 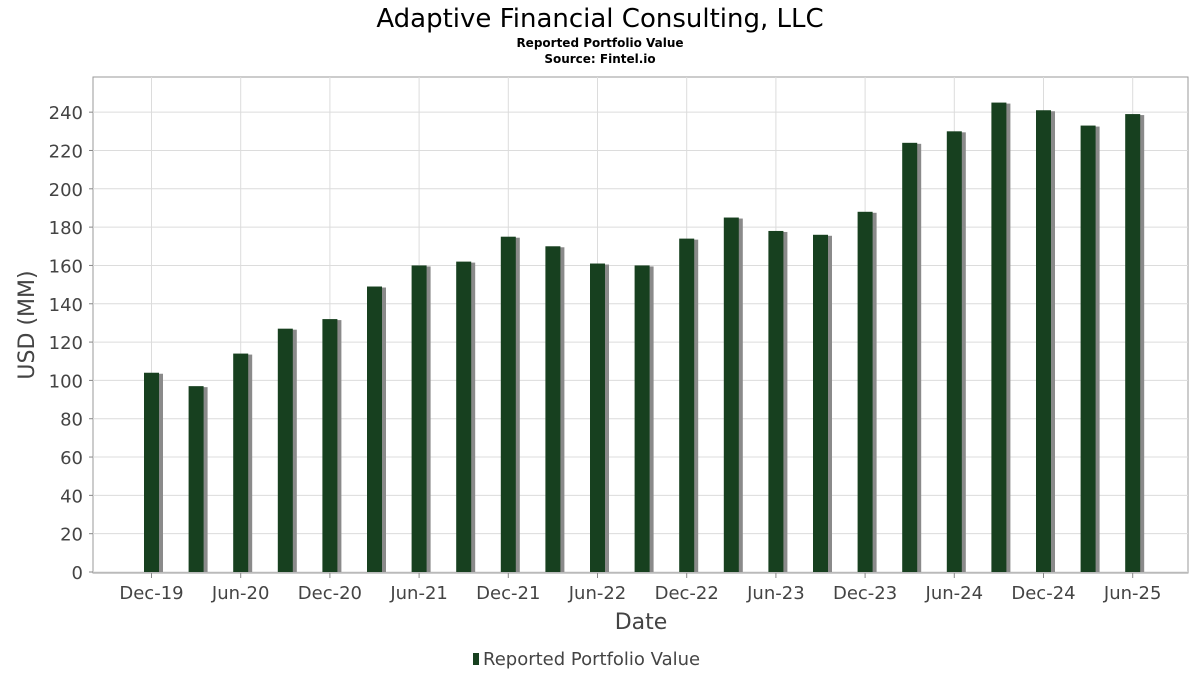 I want to click on x-tick-label: Dec-22, so click(x=687, y=593).